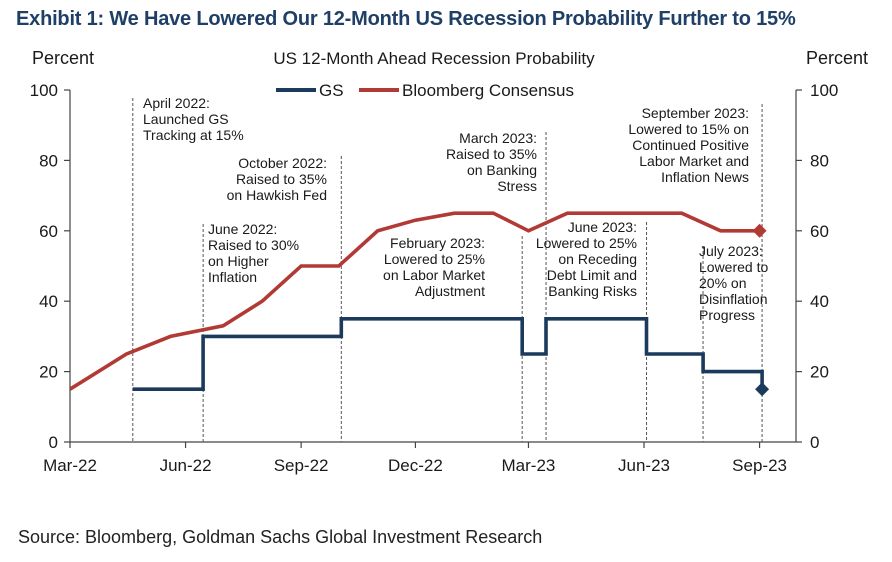  What do you see at coordinates (517, 186) in the screenshot?
I see `annotation-line: Stress` at bounding box center [517, 186].